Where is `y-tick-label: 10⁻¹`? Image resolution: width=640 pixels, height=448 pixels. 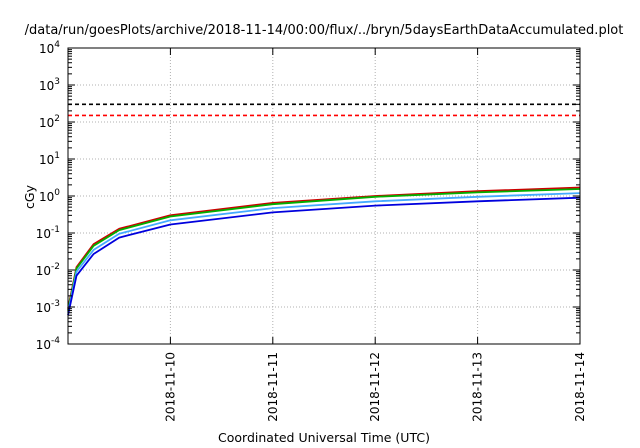 y-tick-label: 10⁻¹ is located at coordinates (48, 233).